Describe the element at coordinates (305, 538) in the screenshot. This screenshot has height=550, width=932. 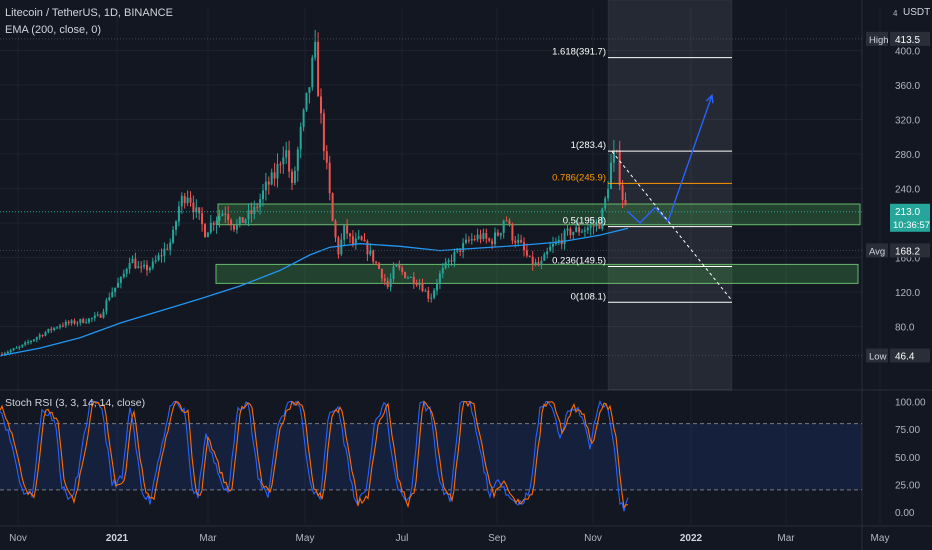
I see `time-tick-label: May` at that location.